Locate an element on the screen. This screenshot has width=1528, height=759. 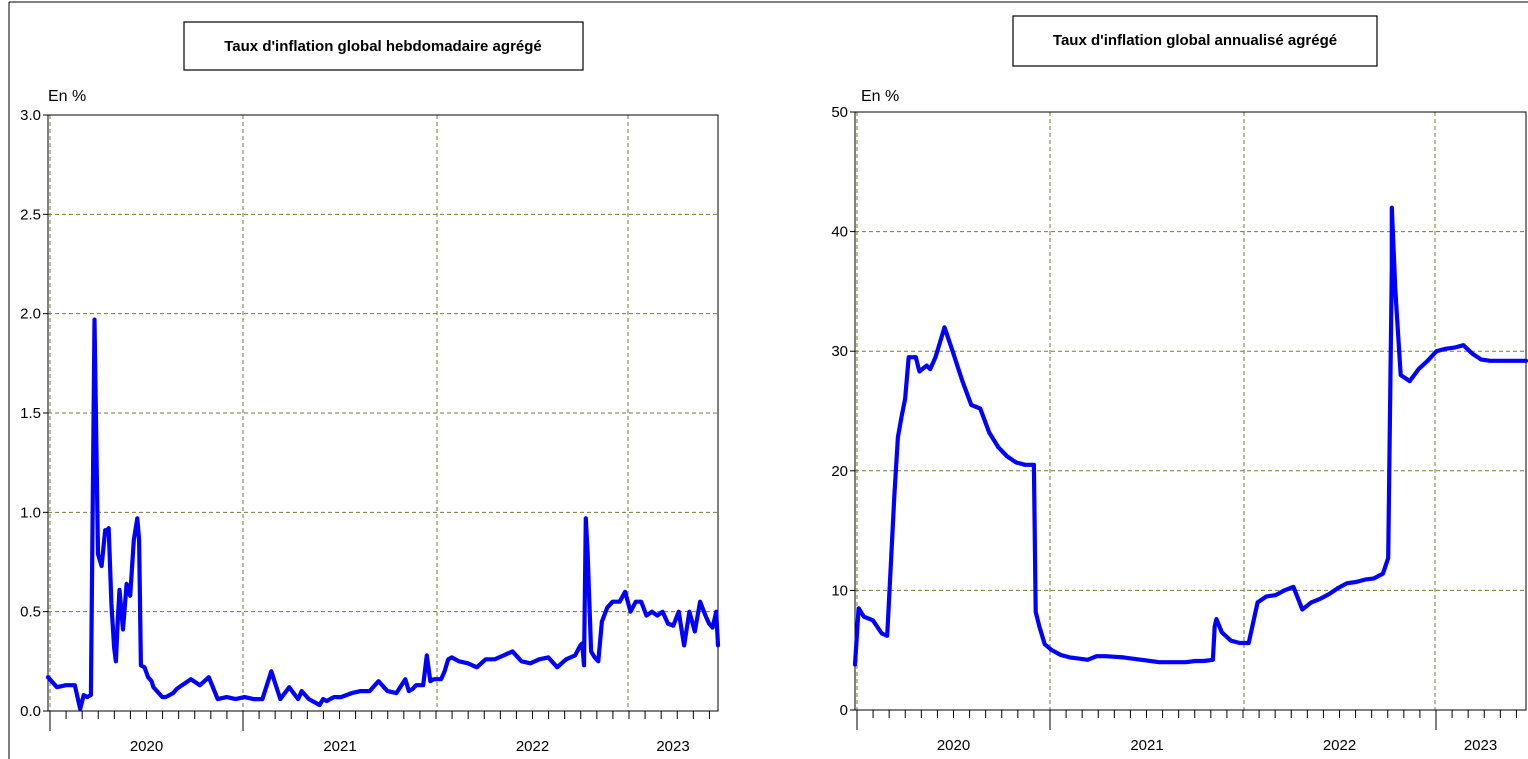
y-tick-label: 1.5 is located at coordinates (30, 413).